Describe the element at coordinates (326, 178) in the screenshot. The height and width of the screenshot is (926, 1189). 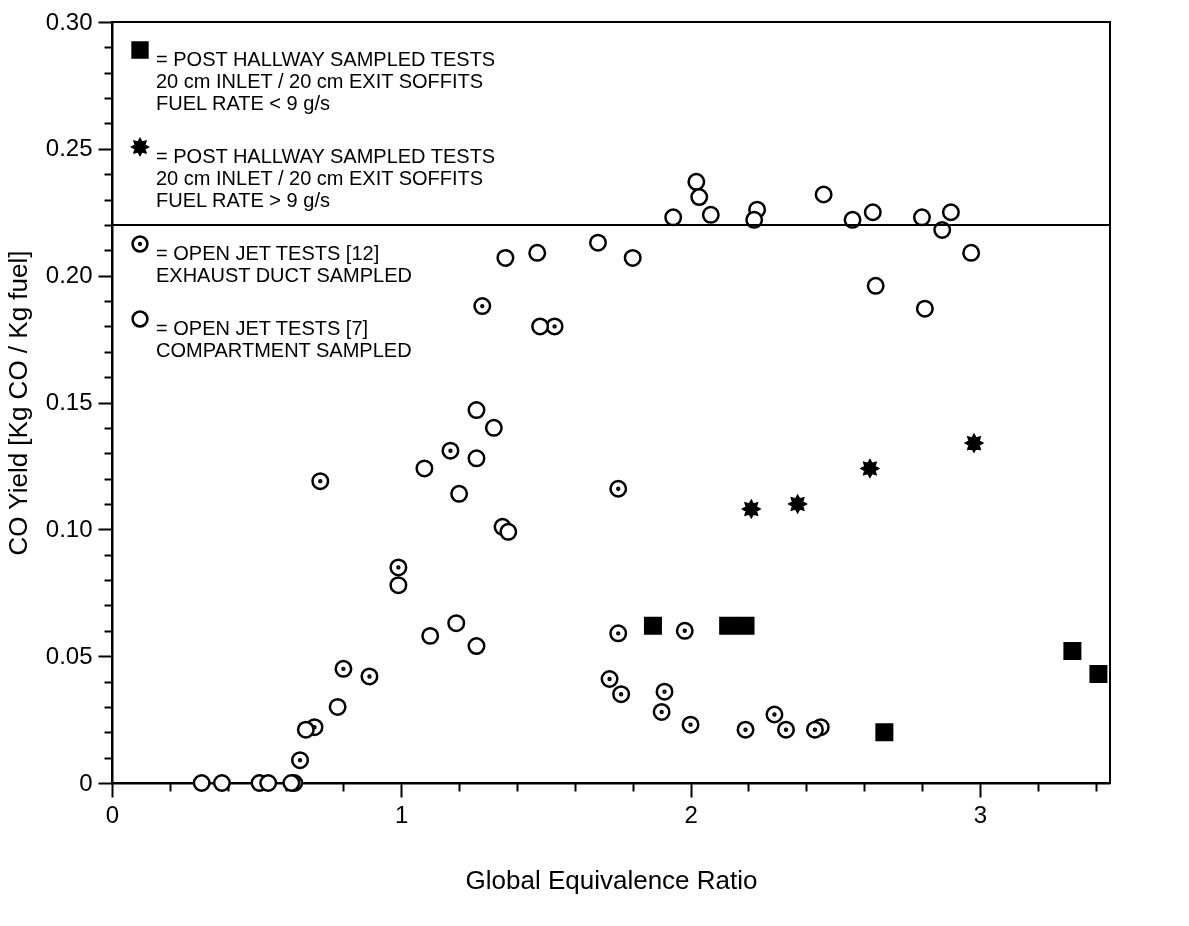
I see `legend-label: = POST HALLWAY SAMPLED TESTS 20 cm INLET / 20 cm EXIT SOFFITS FUEL RATE > 9 g/s` at that location.